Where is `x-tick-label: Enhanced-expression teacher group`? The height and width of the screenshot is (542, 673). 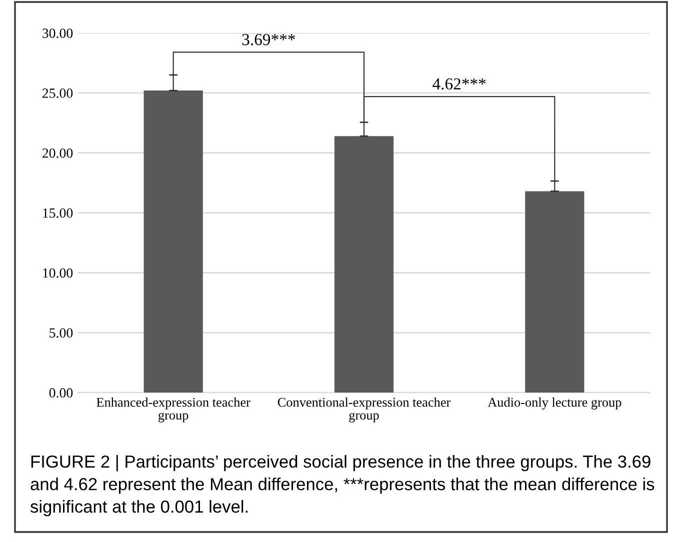 x-tick-label: Enhanced-expression teacher group is located at coordinates (173, 409).